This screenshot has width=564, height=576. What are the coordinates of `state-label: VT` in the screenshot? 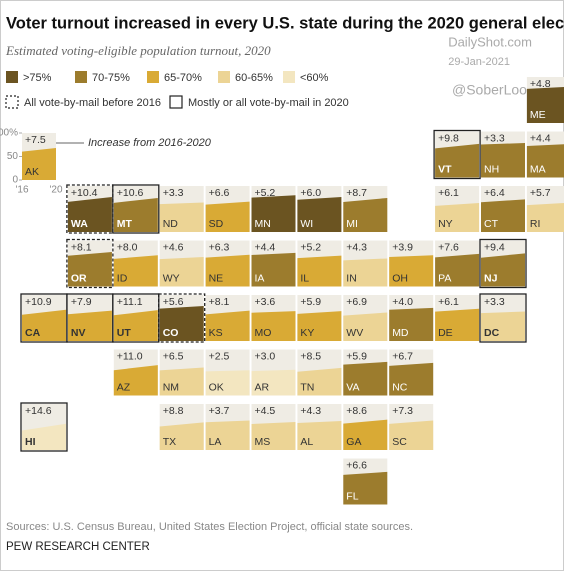 It's located at (445, 169).